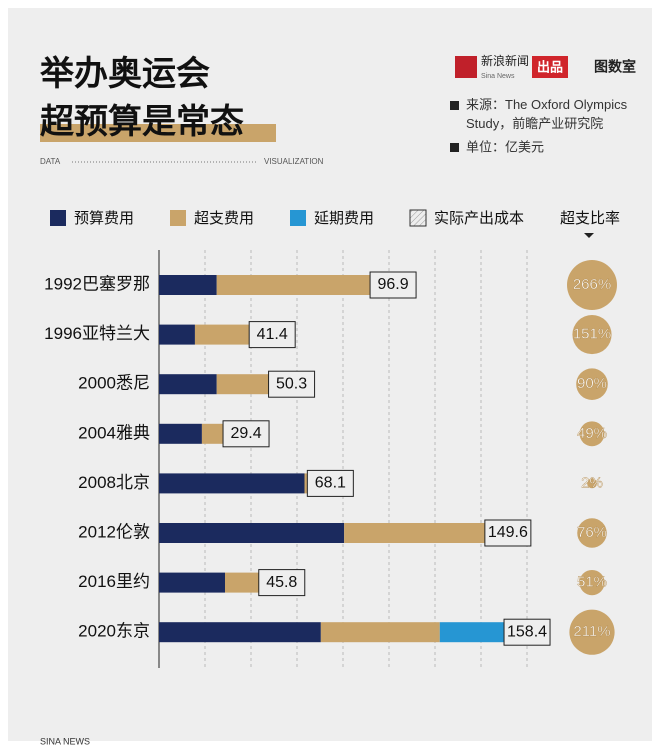 The width and height of the screenshot is (660, 749). I want to click on total-label: 158.4, so click(527, 631).